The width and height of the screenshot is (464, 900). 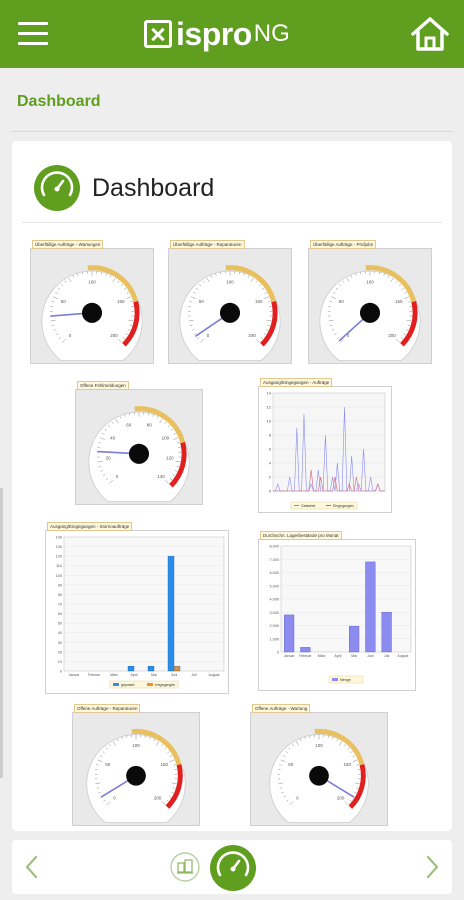 I want to click on y-tick-label: 12, so click(x=269, y=407).